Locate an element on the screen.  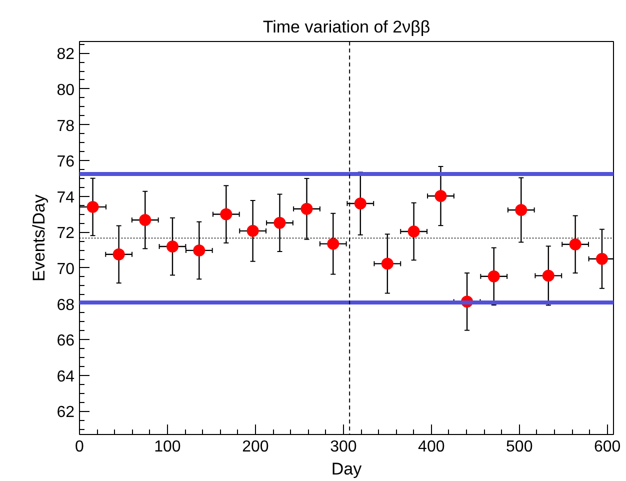
y-tick-label: 76 is located at coordinates (65, 162).